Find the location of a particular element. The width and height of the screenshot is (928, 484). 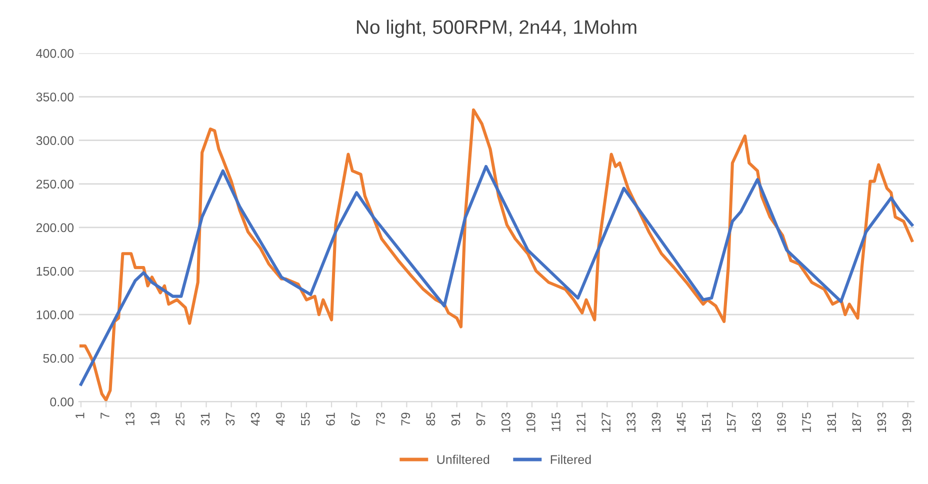

x-tick-label: 103 is located at coordinates (505, 422).